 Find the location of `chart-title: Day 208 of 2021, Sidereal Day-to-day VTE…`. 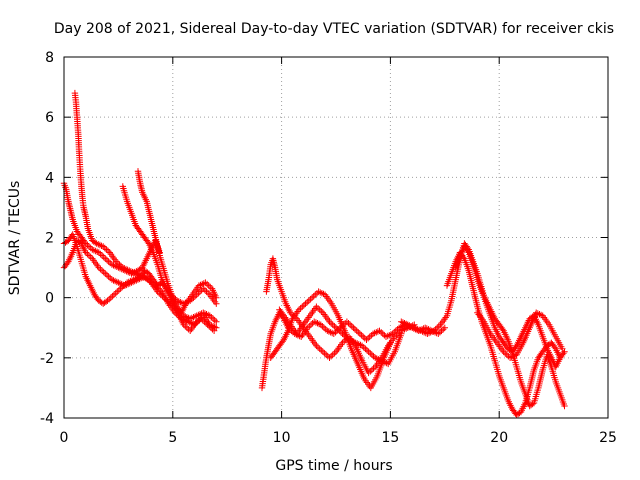

chart-title: Day 208 of 2021, Sidereal Day-to-day VTE… is located at coordinates (334, 29).